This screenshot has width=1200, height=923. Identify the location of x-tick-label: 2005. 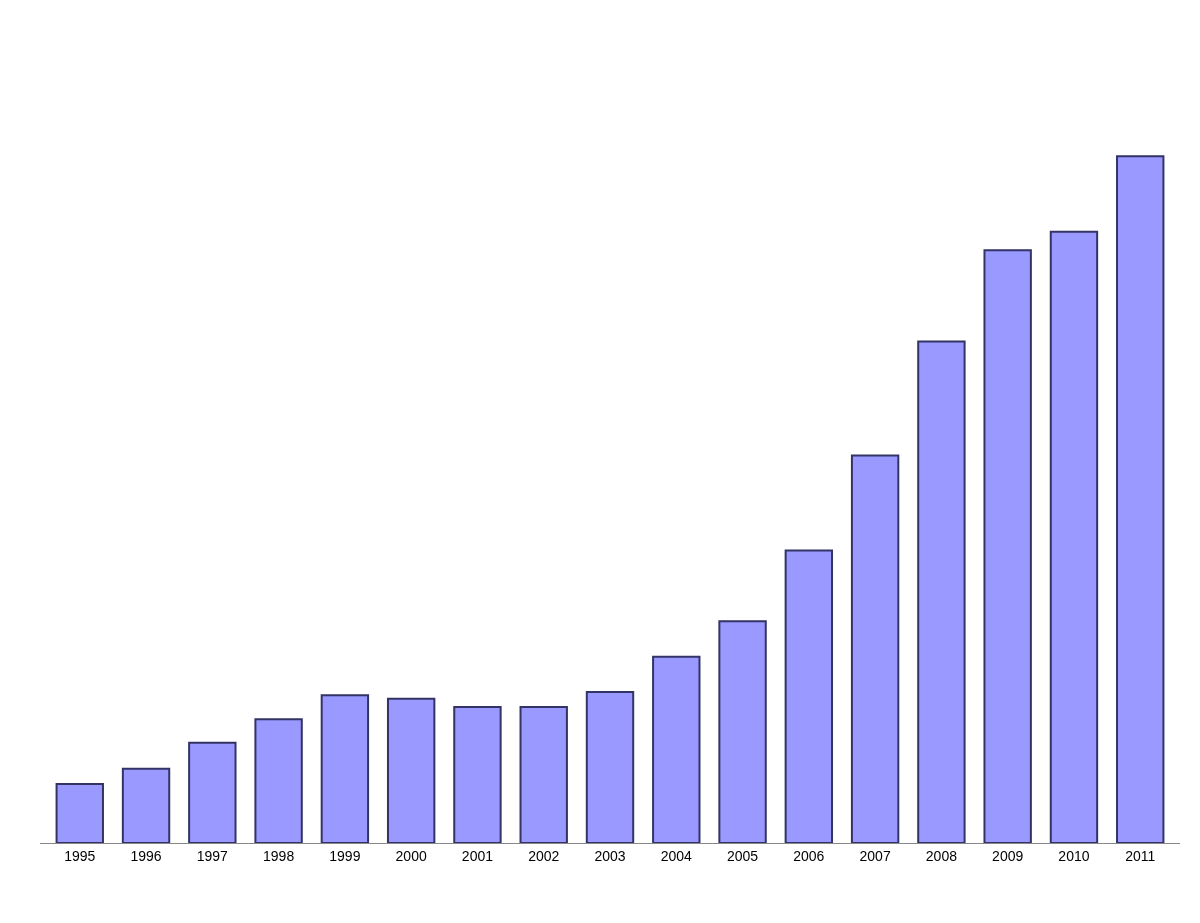
(742, 855).